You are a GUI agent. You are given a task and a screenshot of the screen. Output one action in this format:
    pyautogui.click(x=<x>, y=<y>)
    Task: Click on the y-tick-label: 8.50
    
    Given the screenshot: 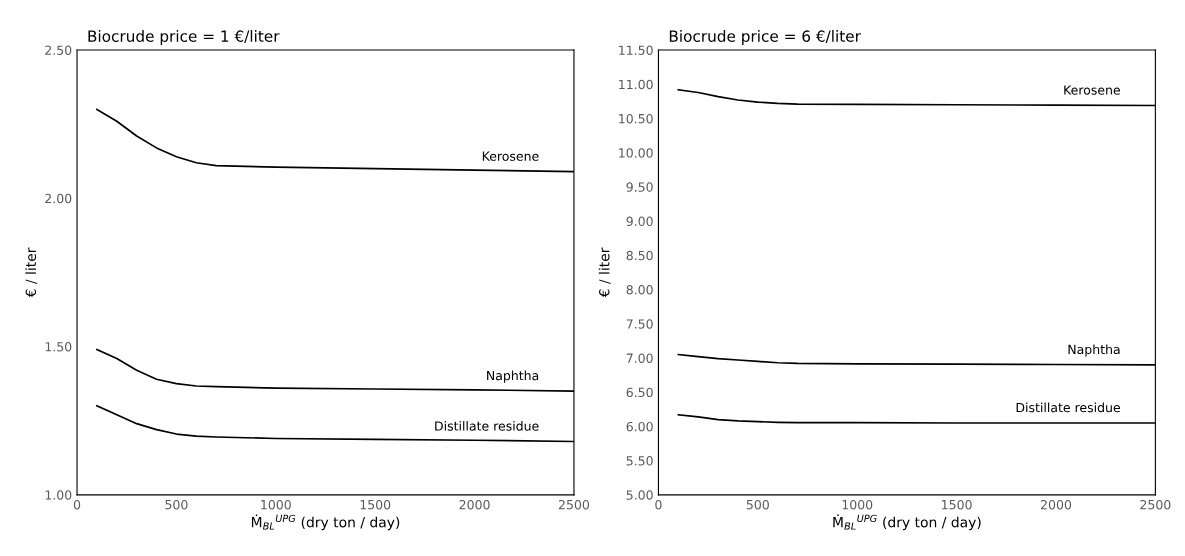 What is the action you would take?
    pyautogui.click(x=639, y=255)
    